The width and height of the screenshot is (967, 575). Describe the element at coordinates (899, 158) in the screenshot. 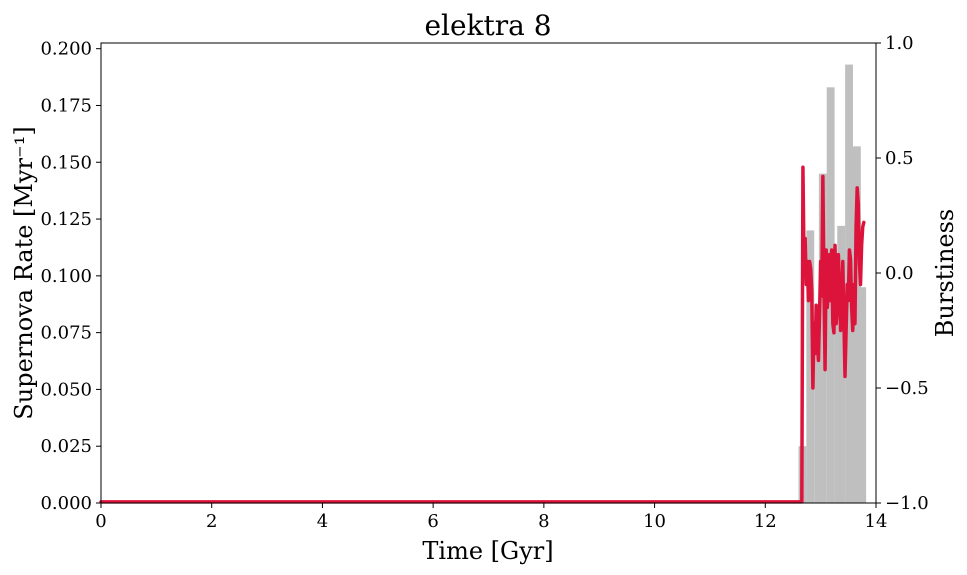

I see `y2-tick-label-3: 0.5` at that location.